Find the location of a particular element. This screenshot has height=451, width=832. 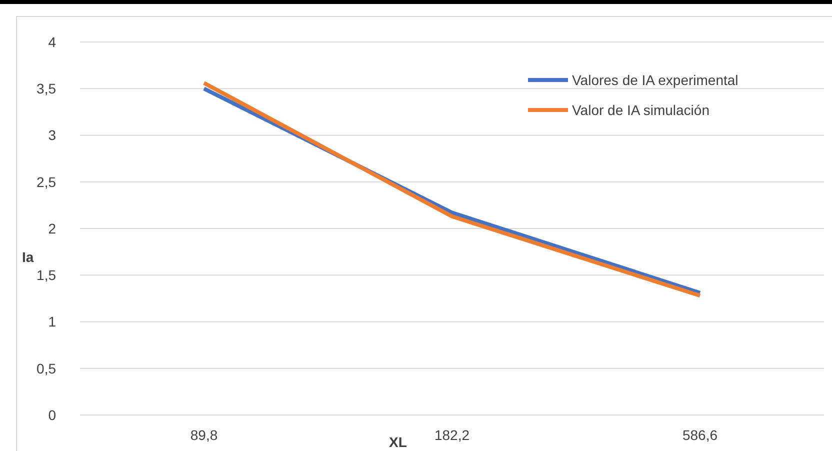

y-tick-label: 3,5 is located at coordinates (46, 88).